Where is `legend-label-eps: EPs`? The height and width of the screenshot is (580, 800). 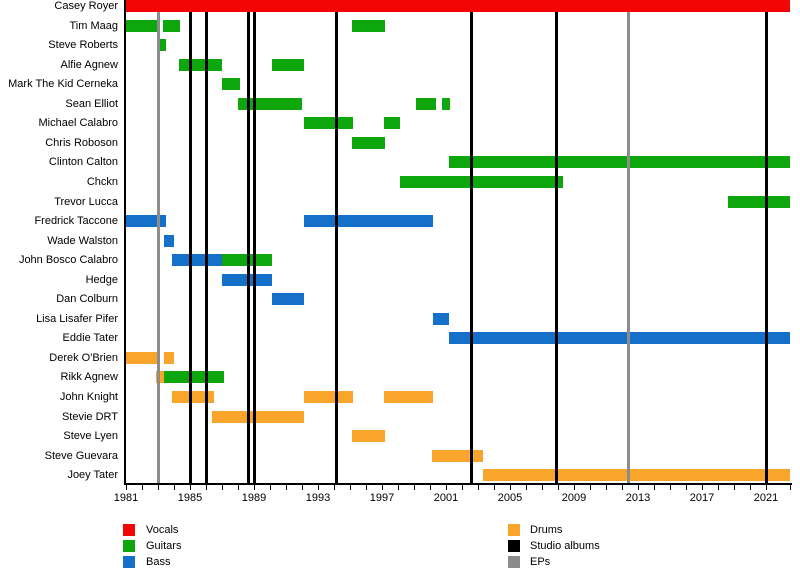
legend-label-eps: EPs is located at coordinates (540, 562).